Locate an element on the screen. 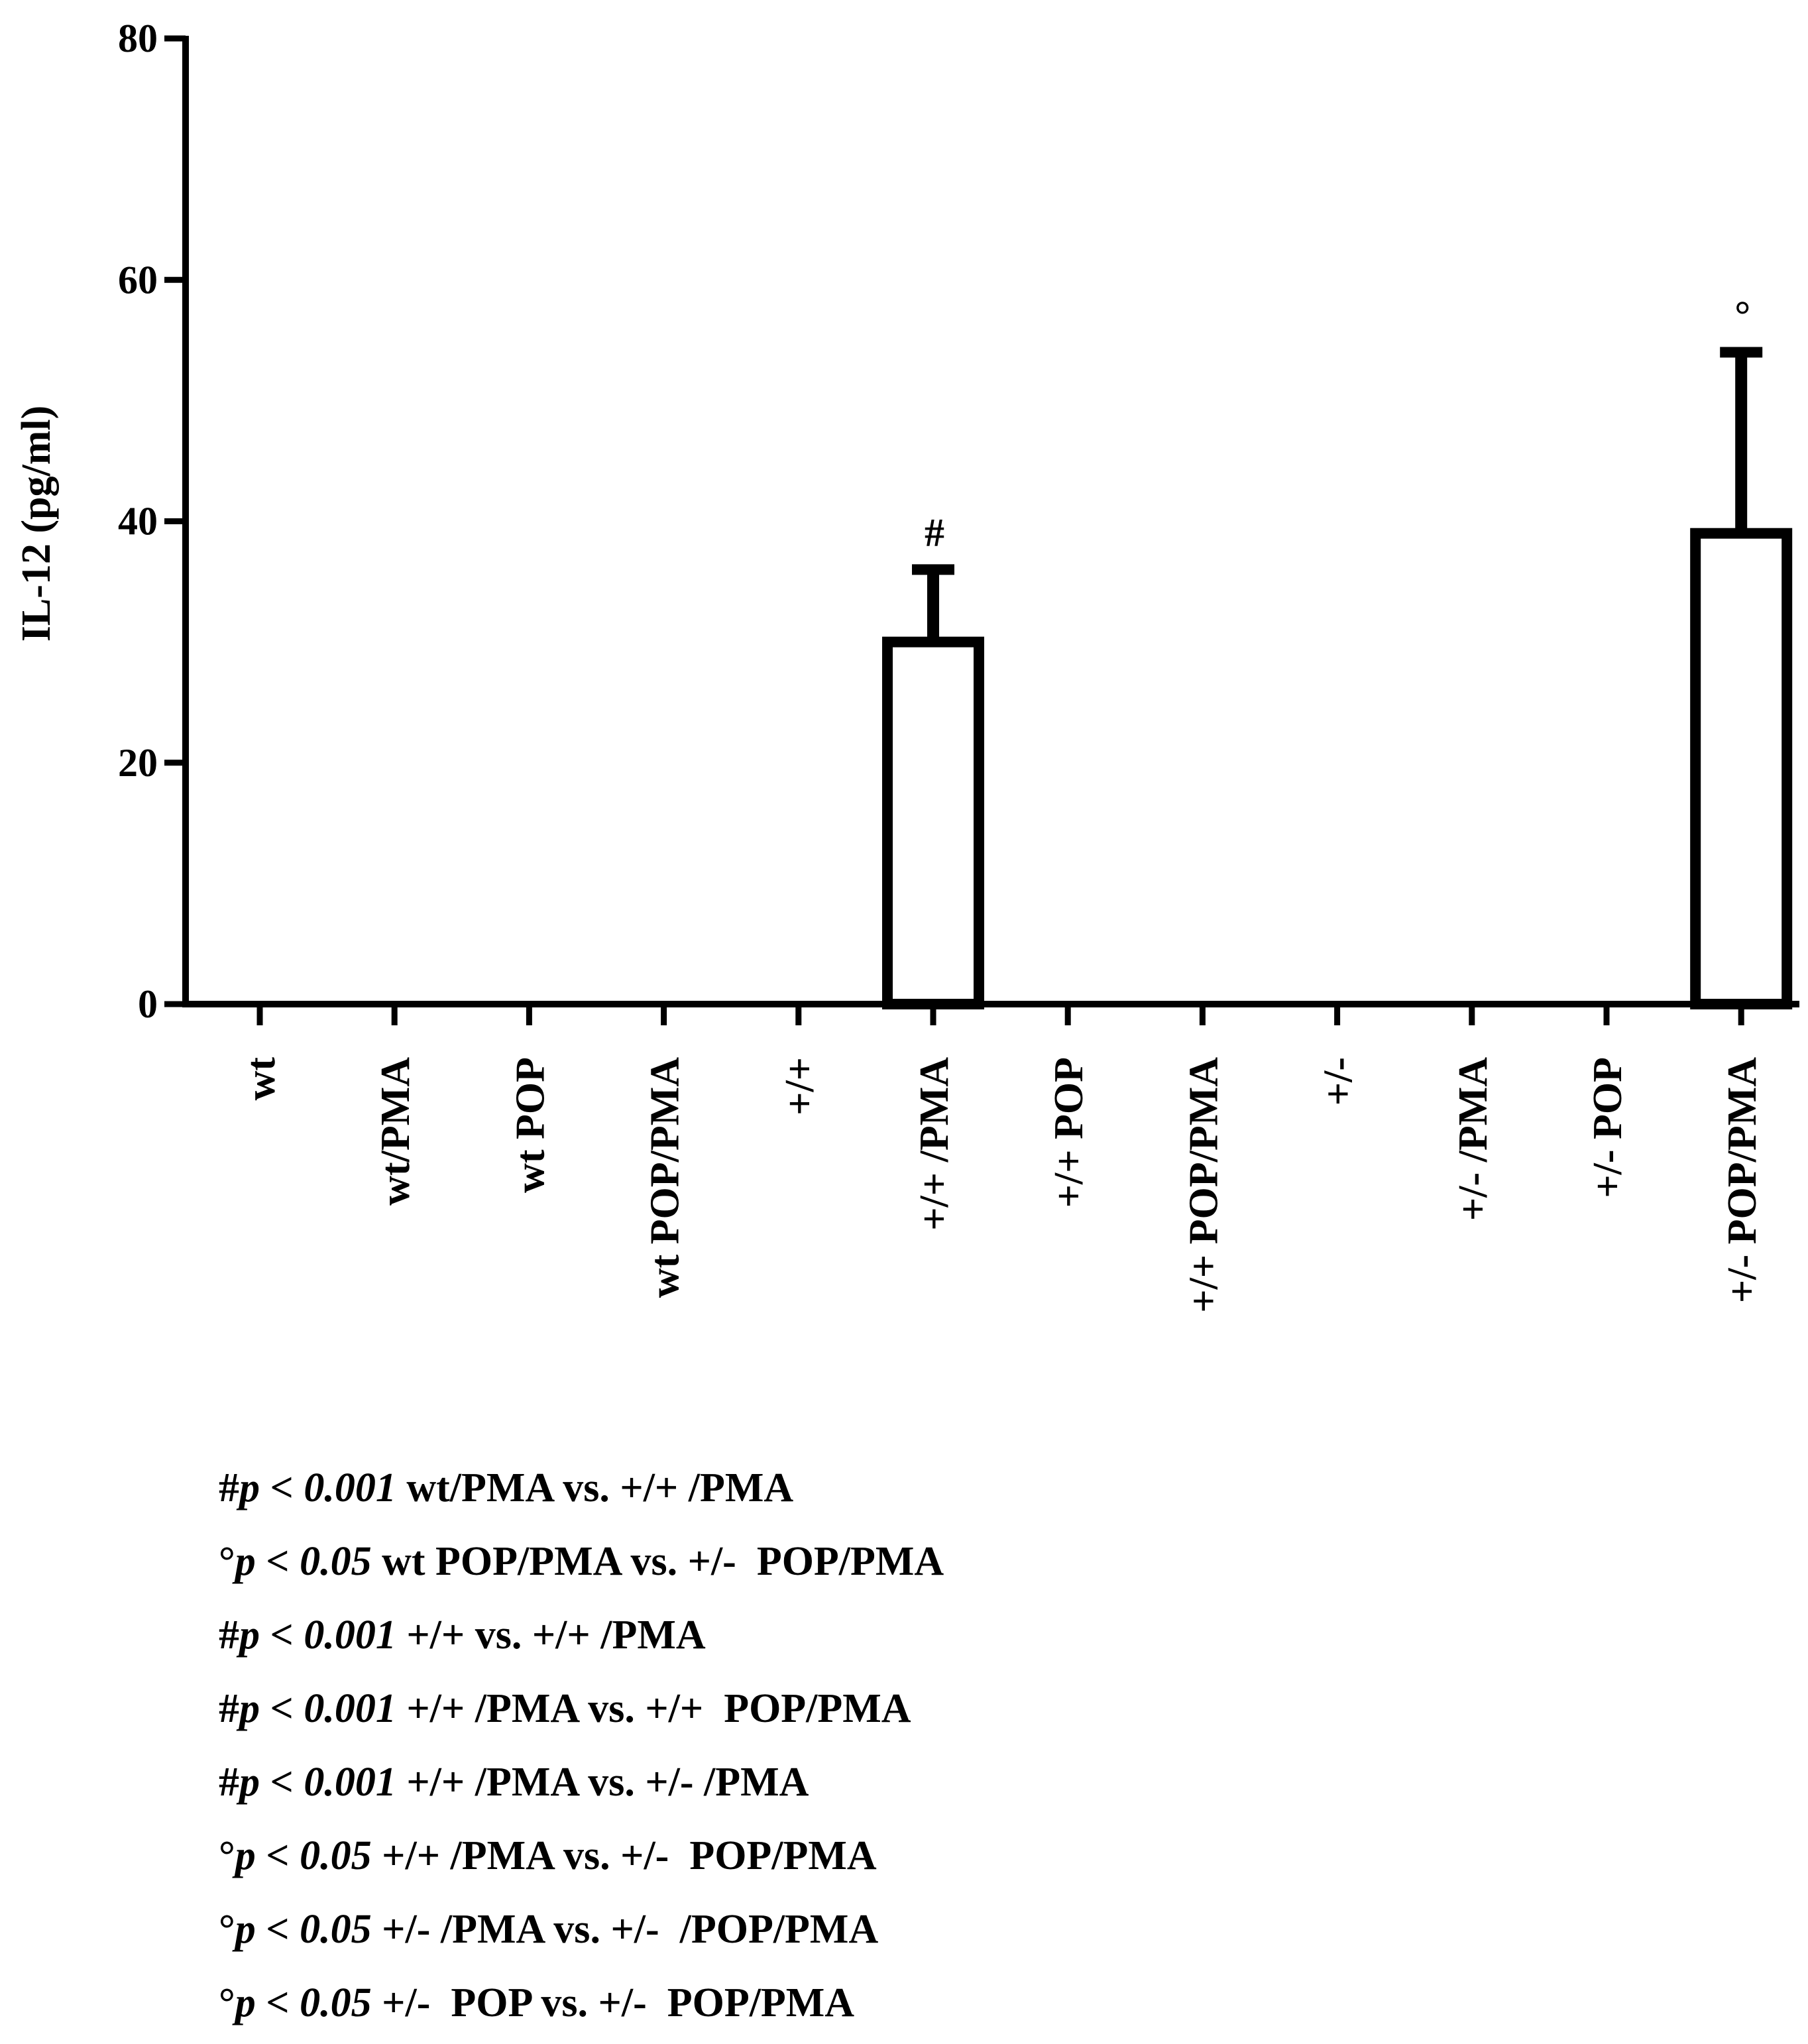 The image size is (1808, 2044). legend-entry: °p < 0.05 +/- POP vs. +/- POP/PMA is located at coordinates (581, 2003).